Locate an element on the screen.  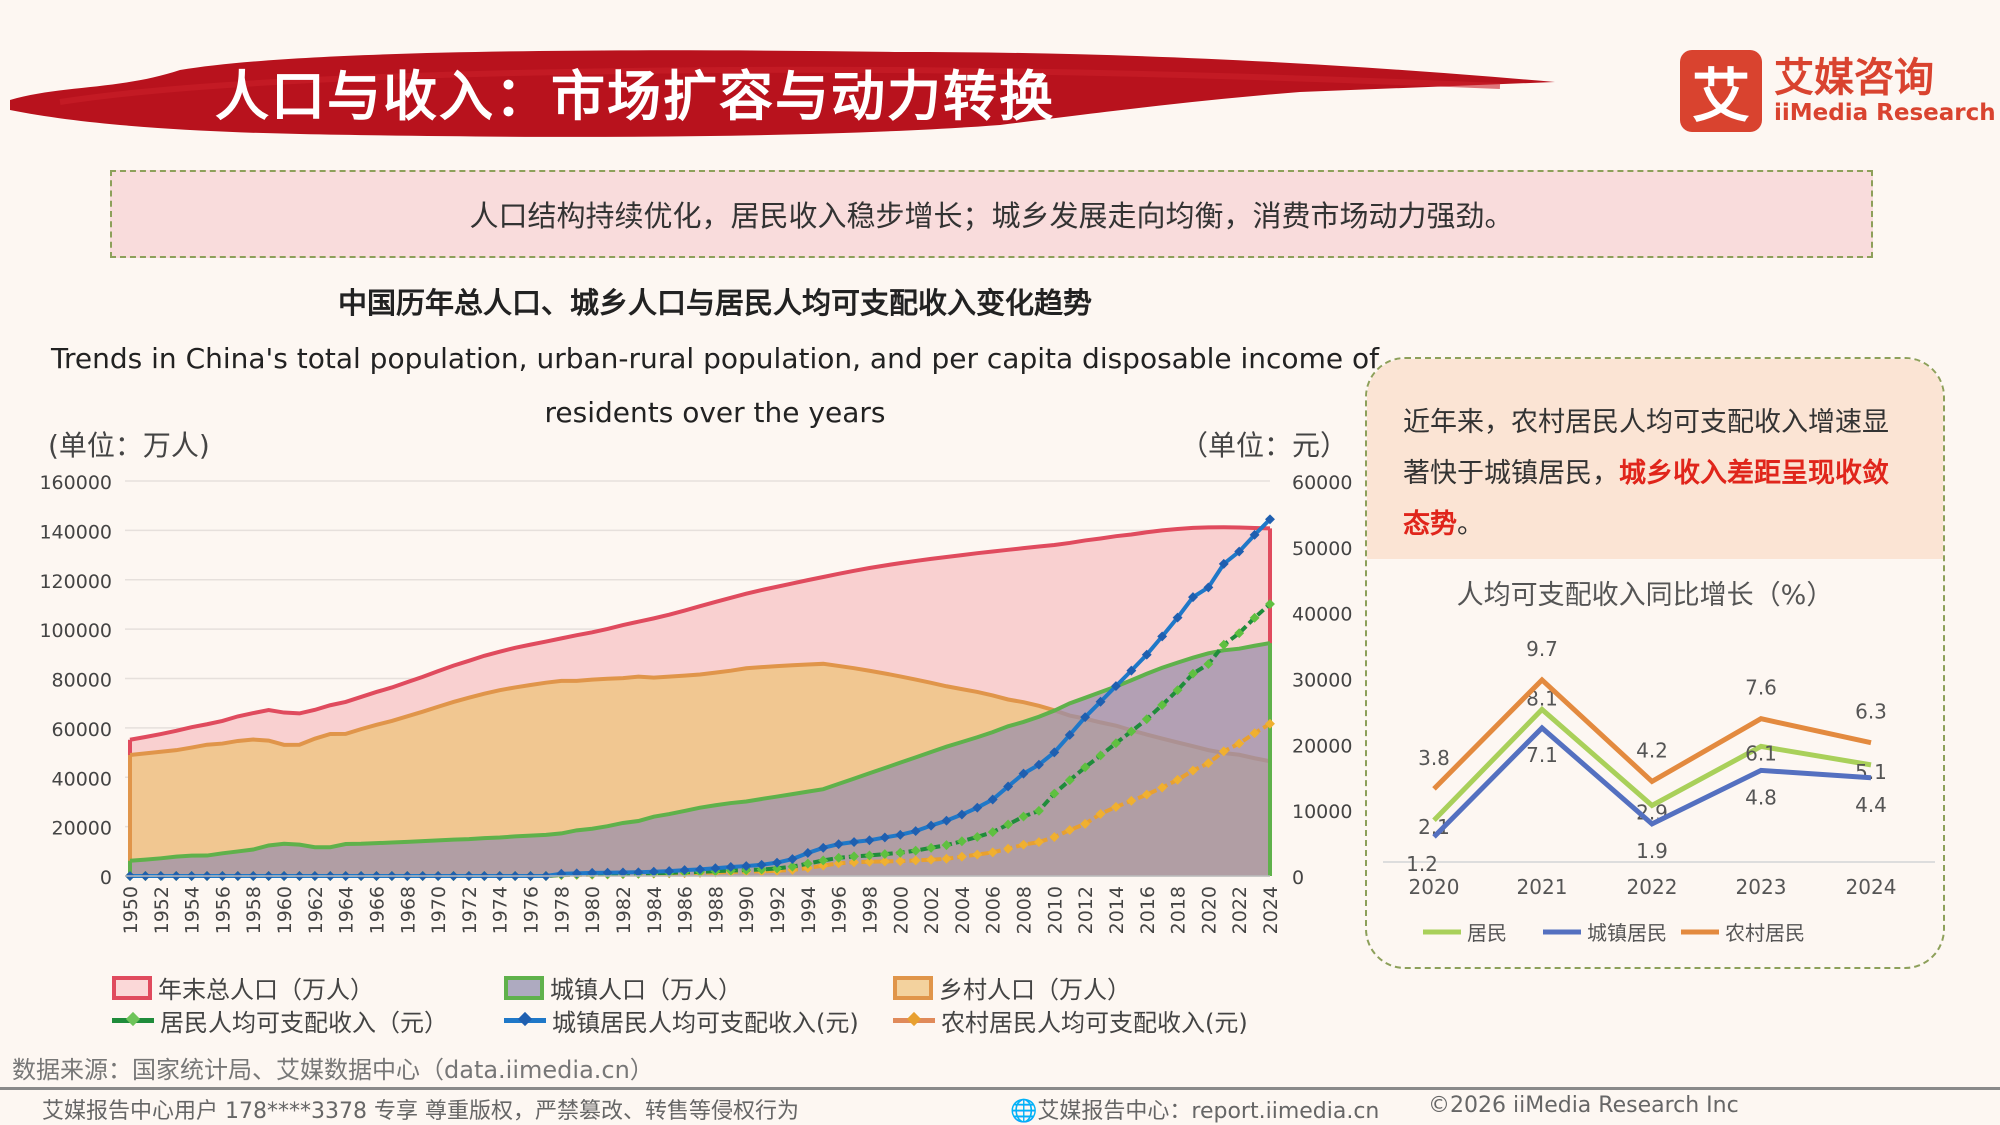
x-tick-label: 1990 is located at coordinates (747, 910).